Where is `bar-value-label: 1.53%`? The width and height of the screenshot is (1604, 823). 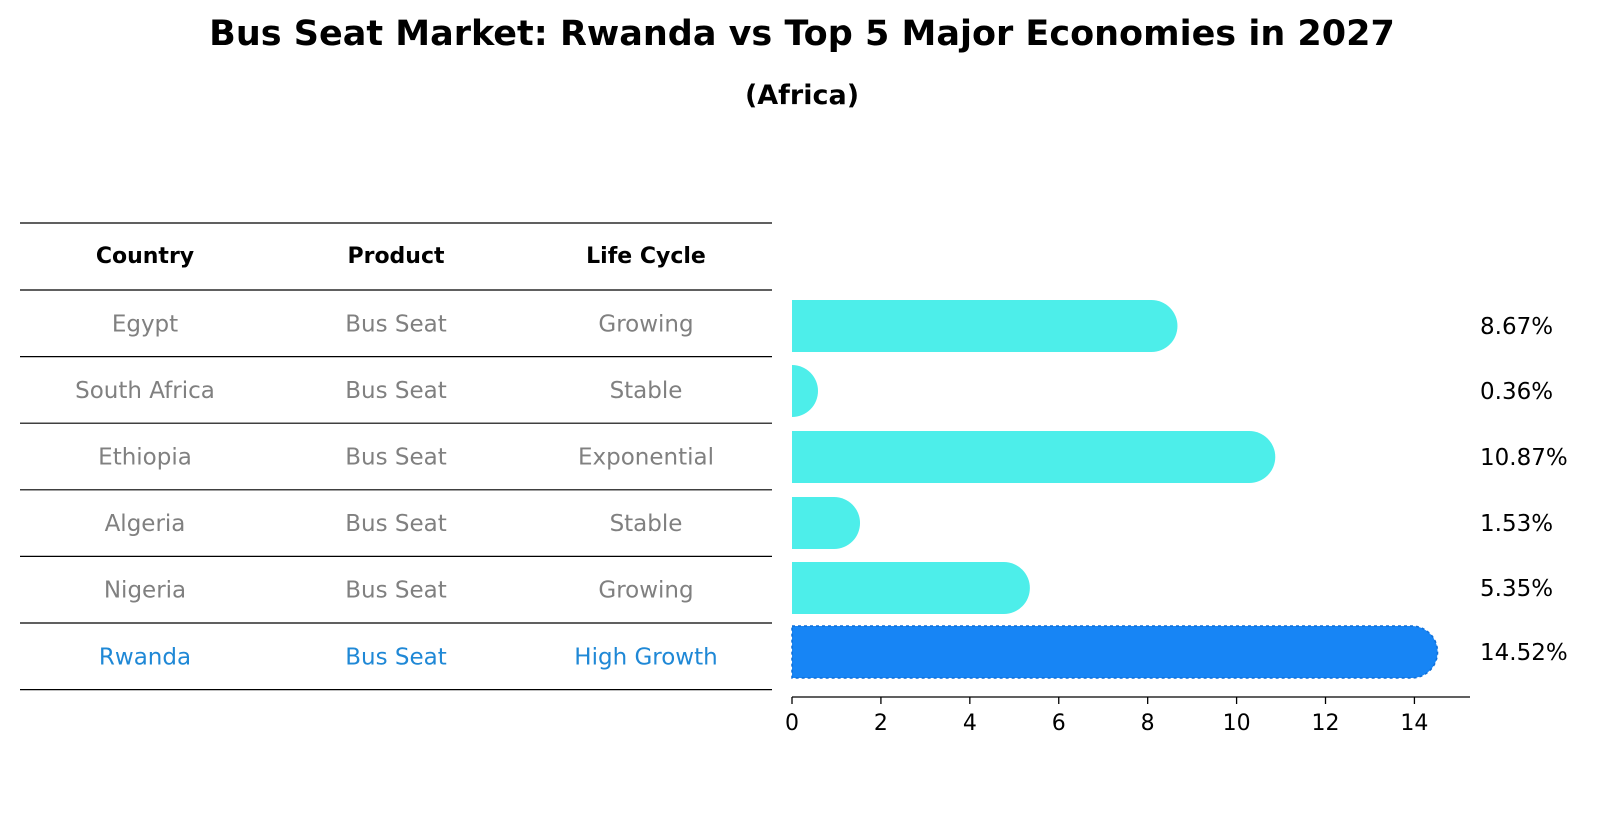
bar-value-label: 1.53% is located at coordinates (1516, 524).